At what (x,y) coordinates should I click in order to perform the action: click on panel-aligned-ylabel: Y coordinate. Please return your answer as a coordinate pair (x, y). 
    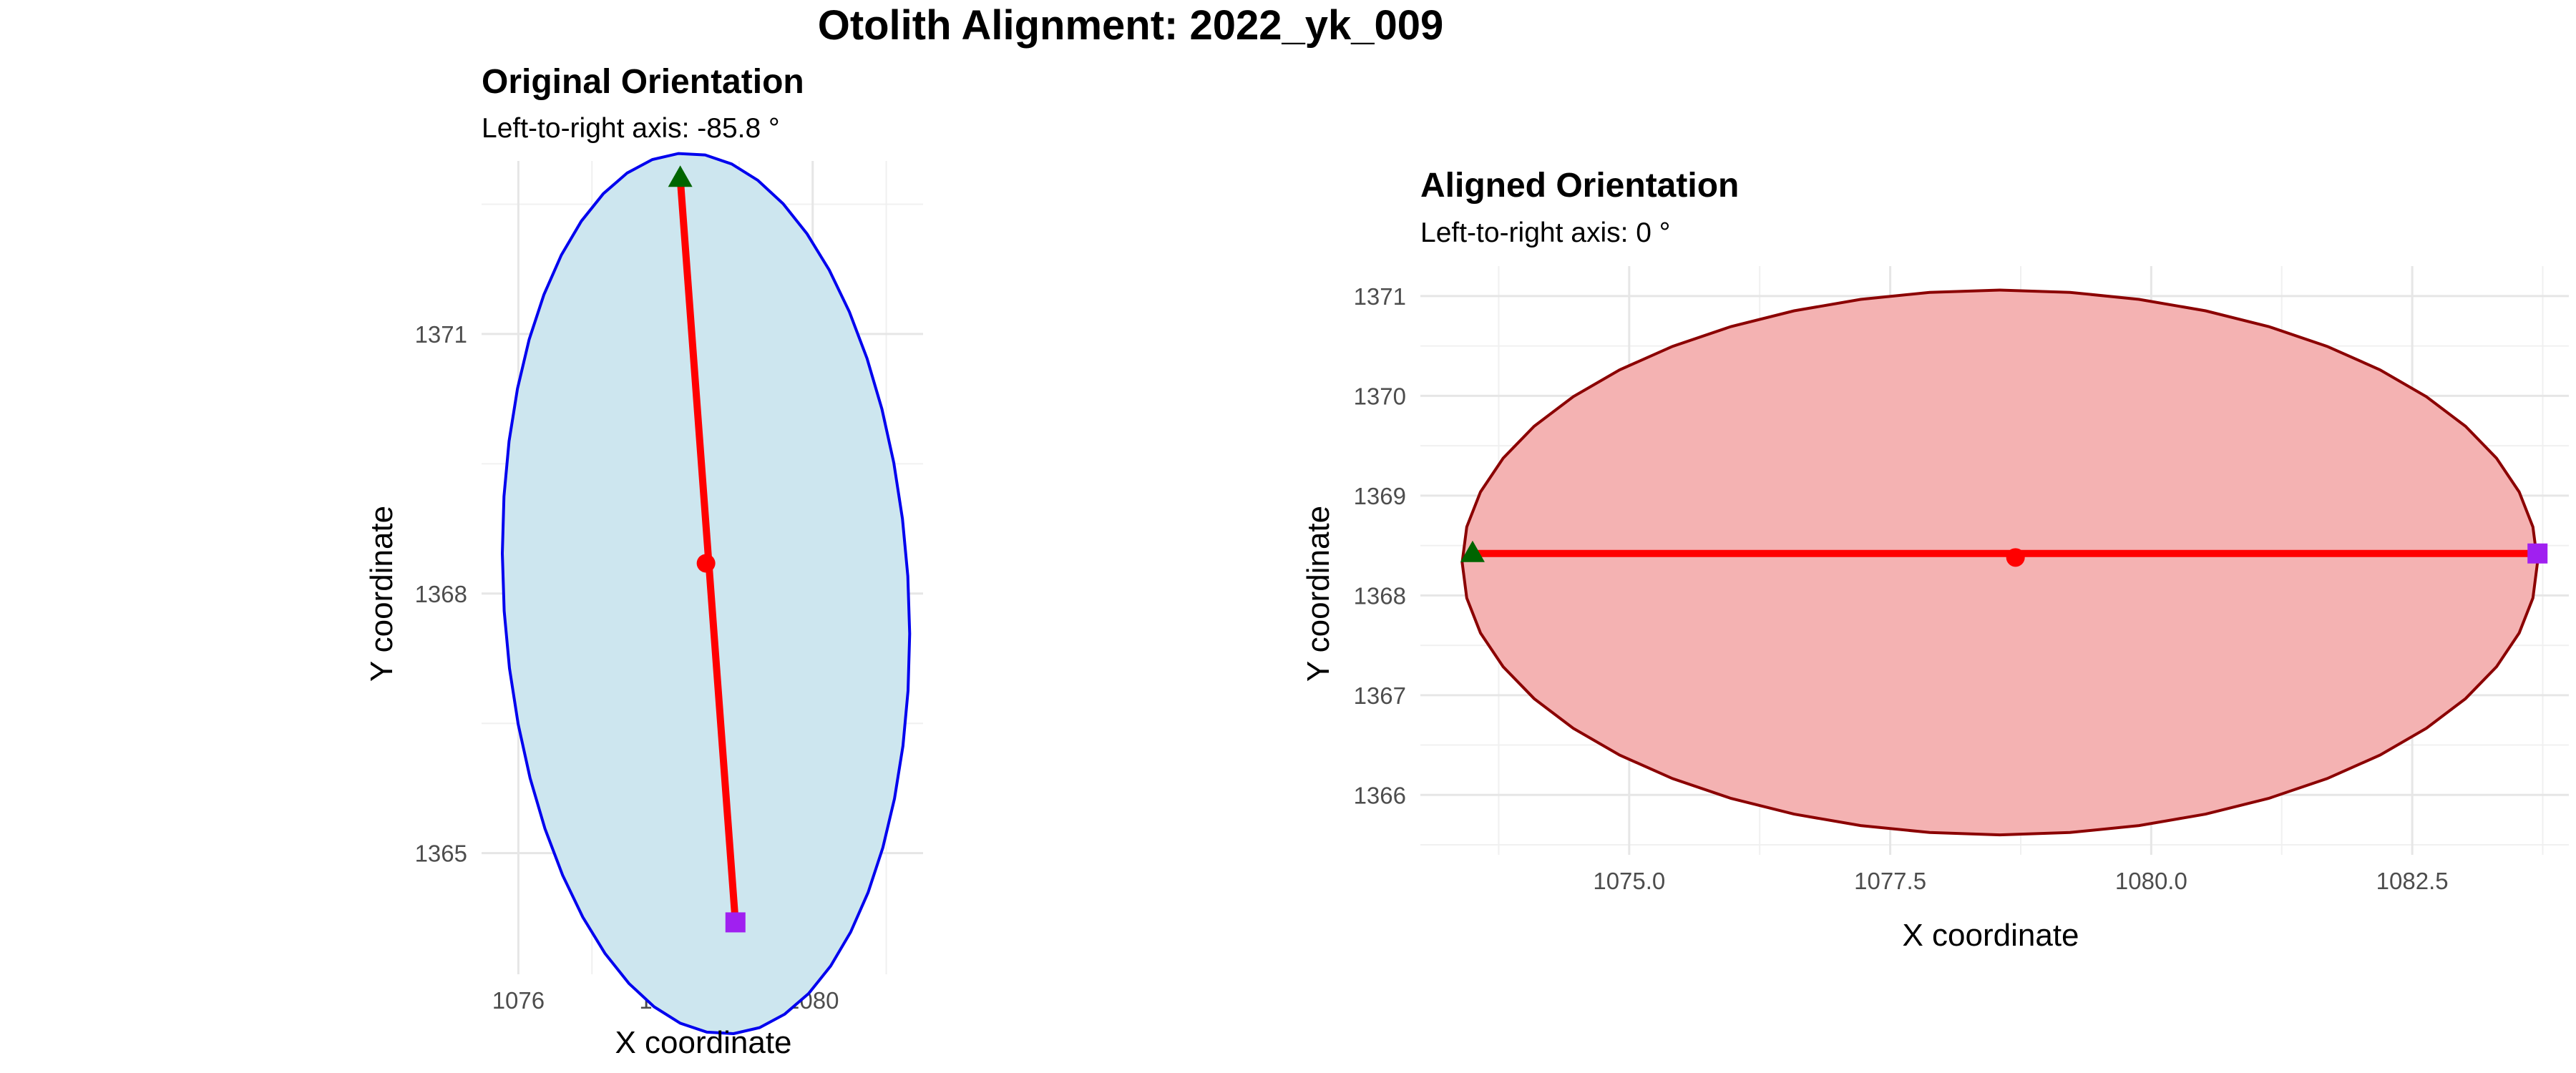
    Looking at the image, I should click on (1318, 594).